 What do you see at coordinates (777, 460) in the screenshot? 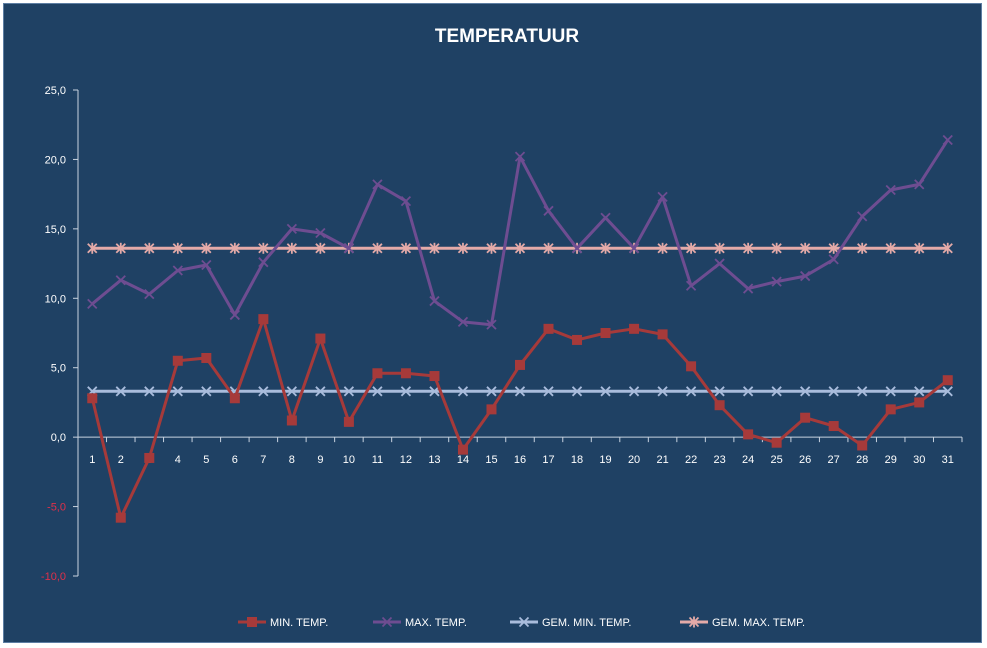
I see `x-tick-label: 25` at bounding box center [777, 460].